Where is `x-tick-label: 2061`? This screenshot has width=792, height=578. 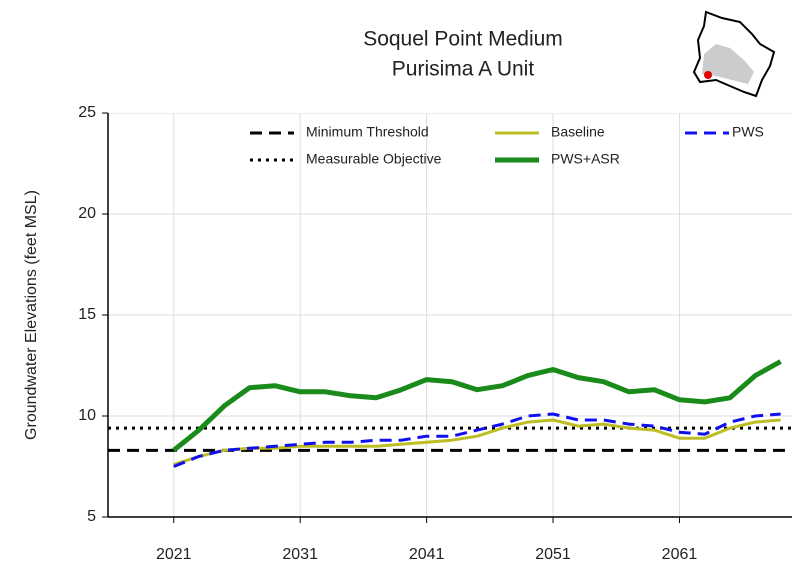
x-tick-label: 2061 is located at coordinates (680, 554).